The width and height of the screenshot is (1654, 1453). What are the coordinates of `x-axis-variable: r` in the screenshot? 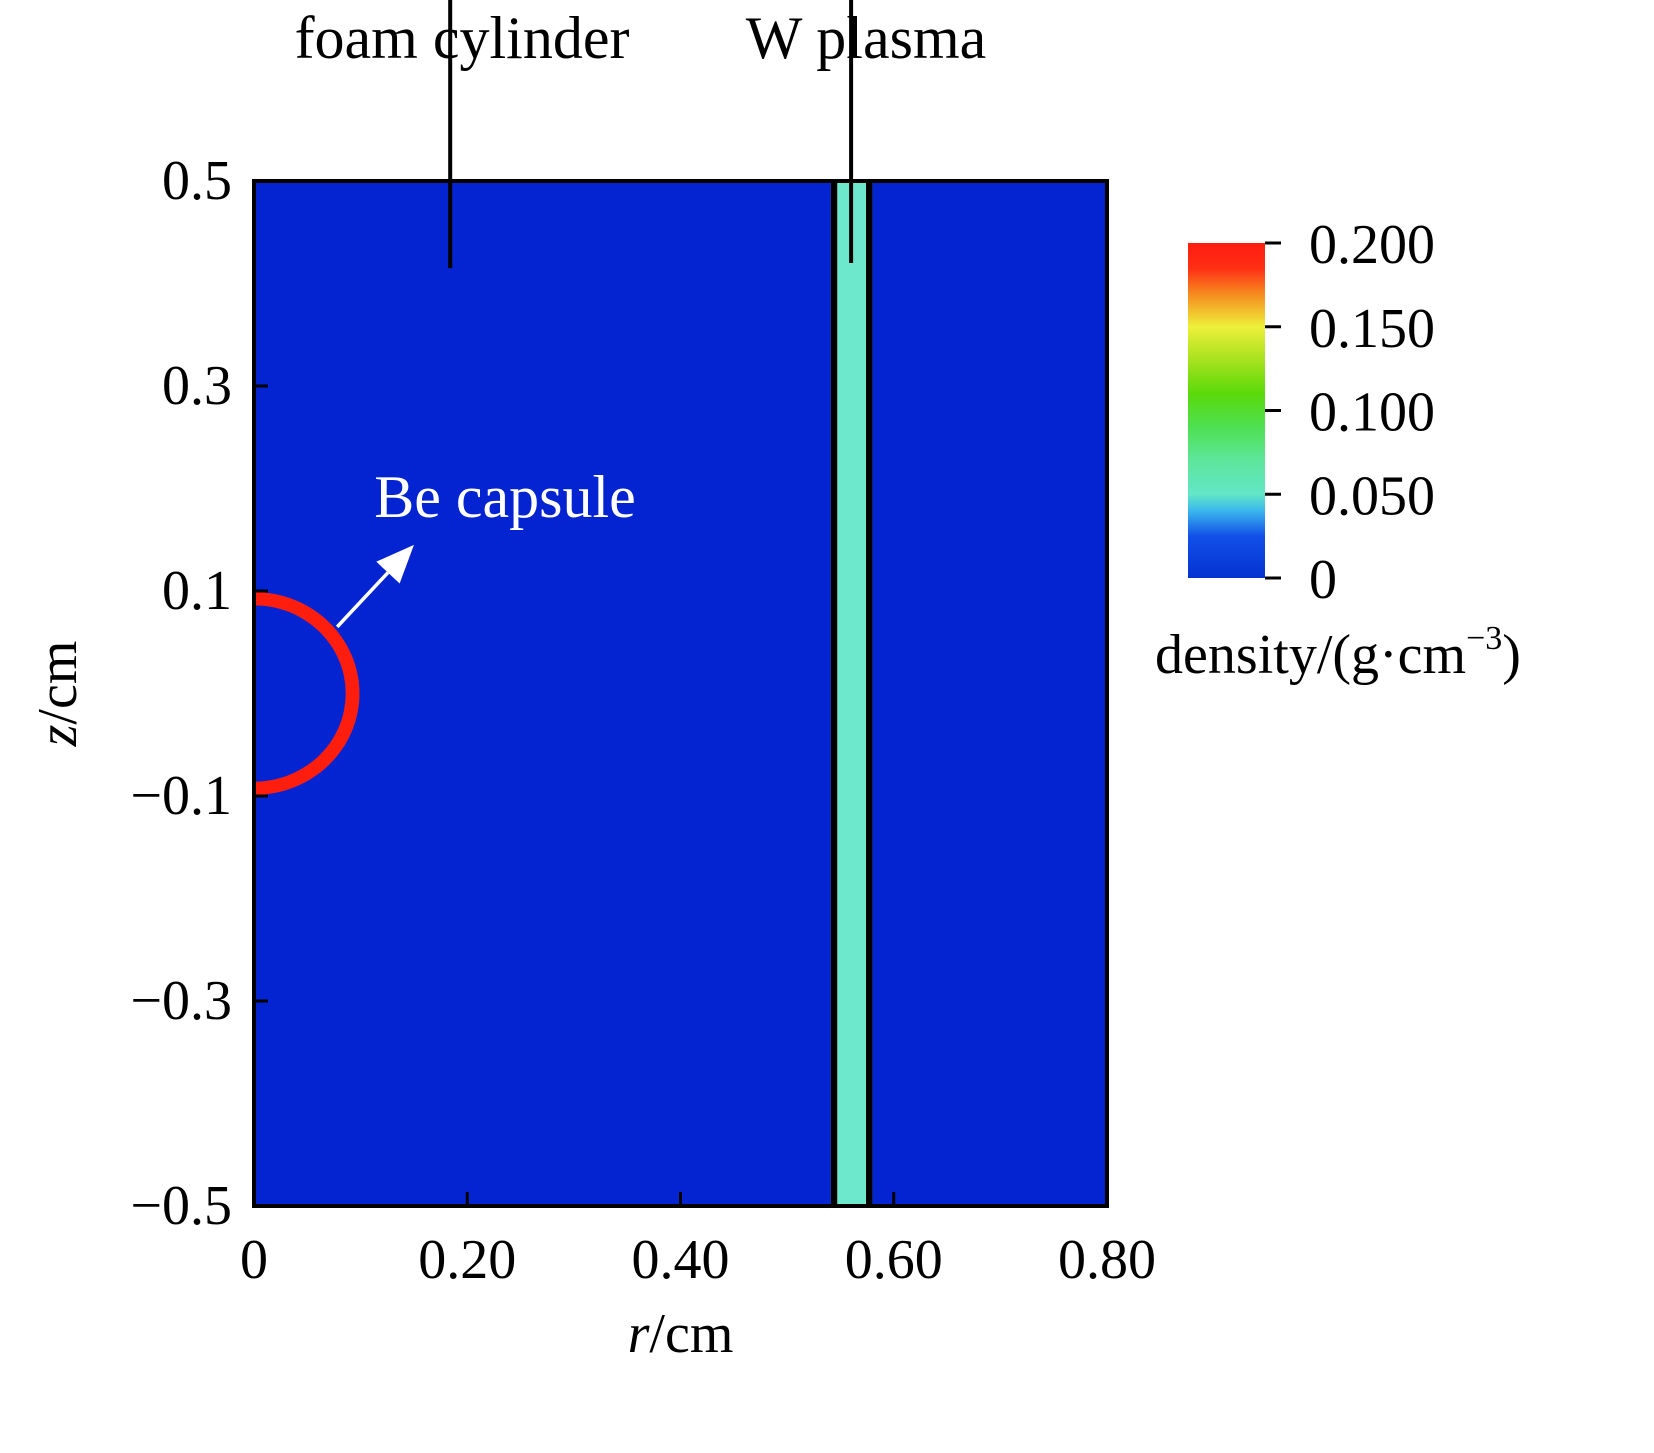 It's located at (639, 1334).